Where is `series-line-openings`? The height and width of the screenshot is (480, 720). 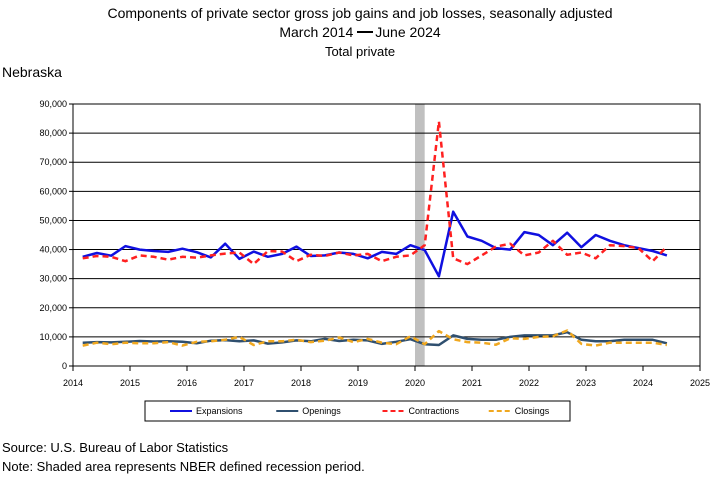
series-line-openings is located at coordinates (375, 338).